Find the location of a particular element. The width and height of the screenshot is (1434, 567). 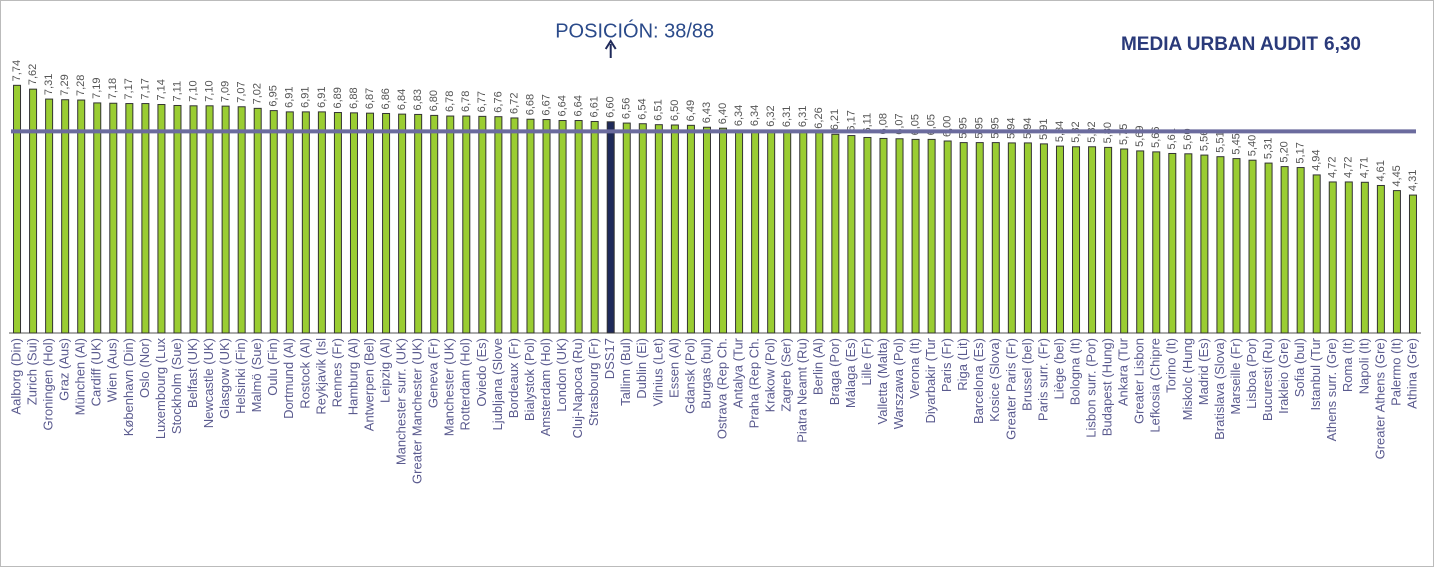

value-label: 6,00 is located at coordinates (948, 126).